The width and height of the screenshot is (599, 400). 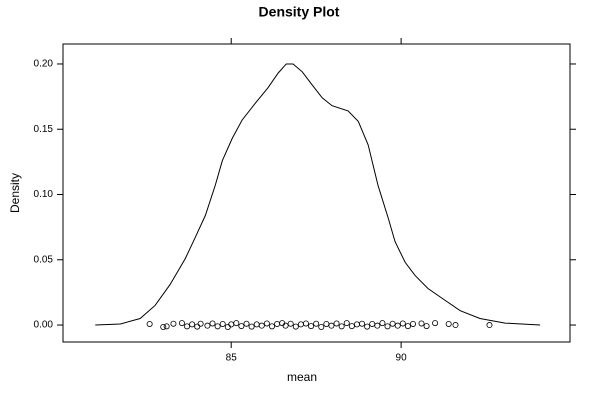 What do you see at coordinates (44, 64) in the screenshot?
I see `y-tick-label: 0.20` at bounding box center [44, 64].